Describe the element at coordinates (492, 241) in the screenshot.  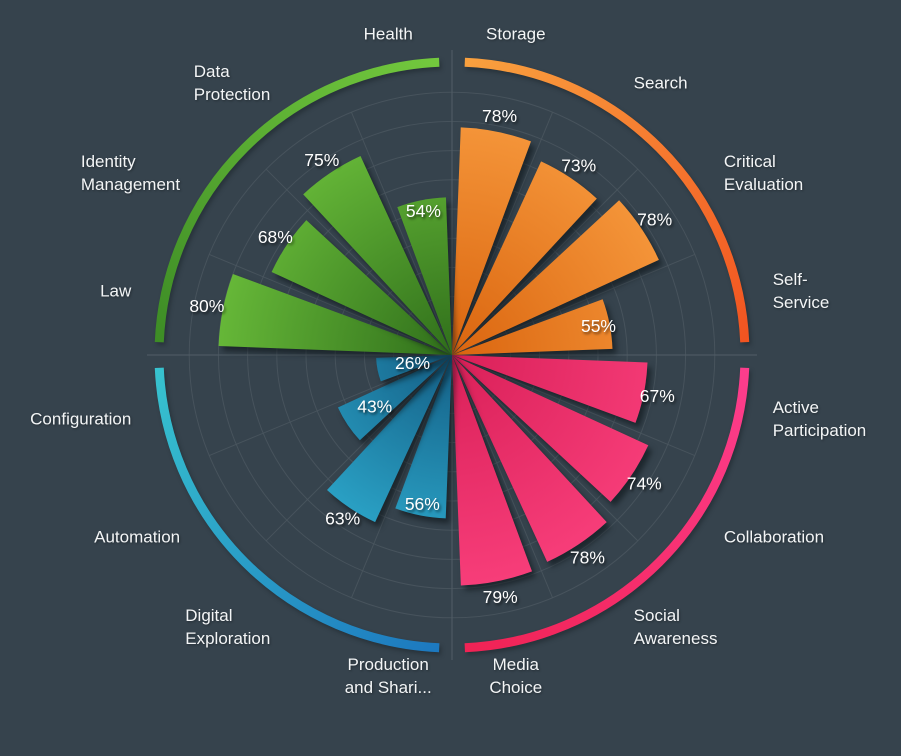
I see `sector-storage` at that location.